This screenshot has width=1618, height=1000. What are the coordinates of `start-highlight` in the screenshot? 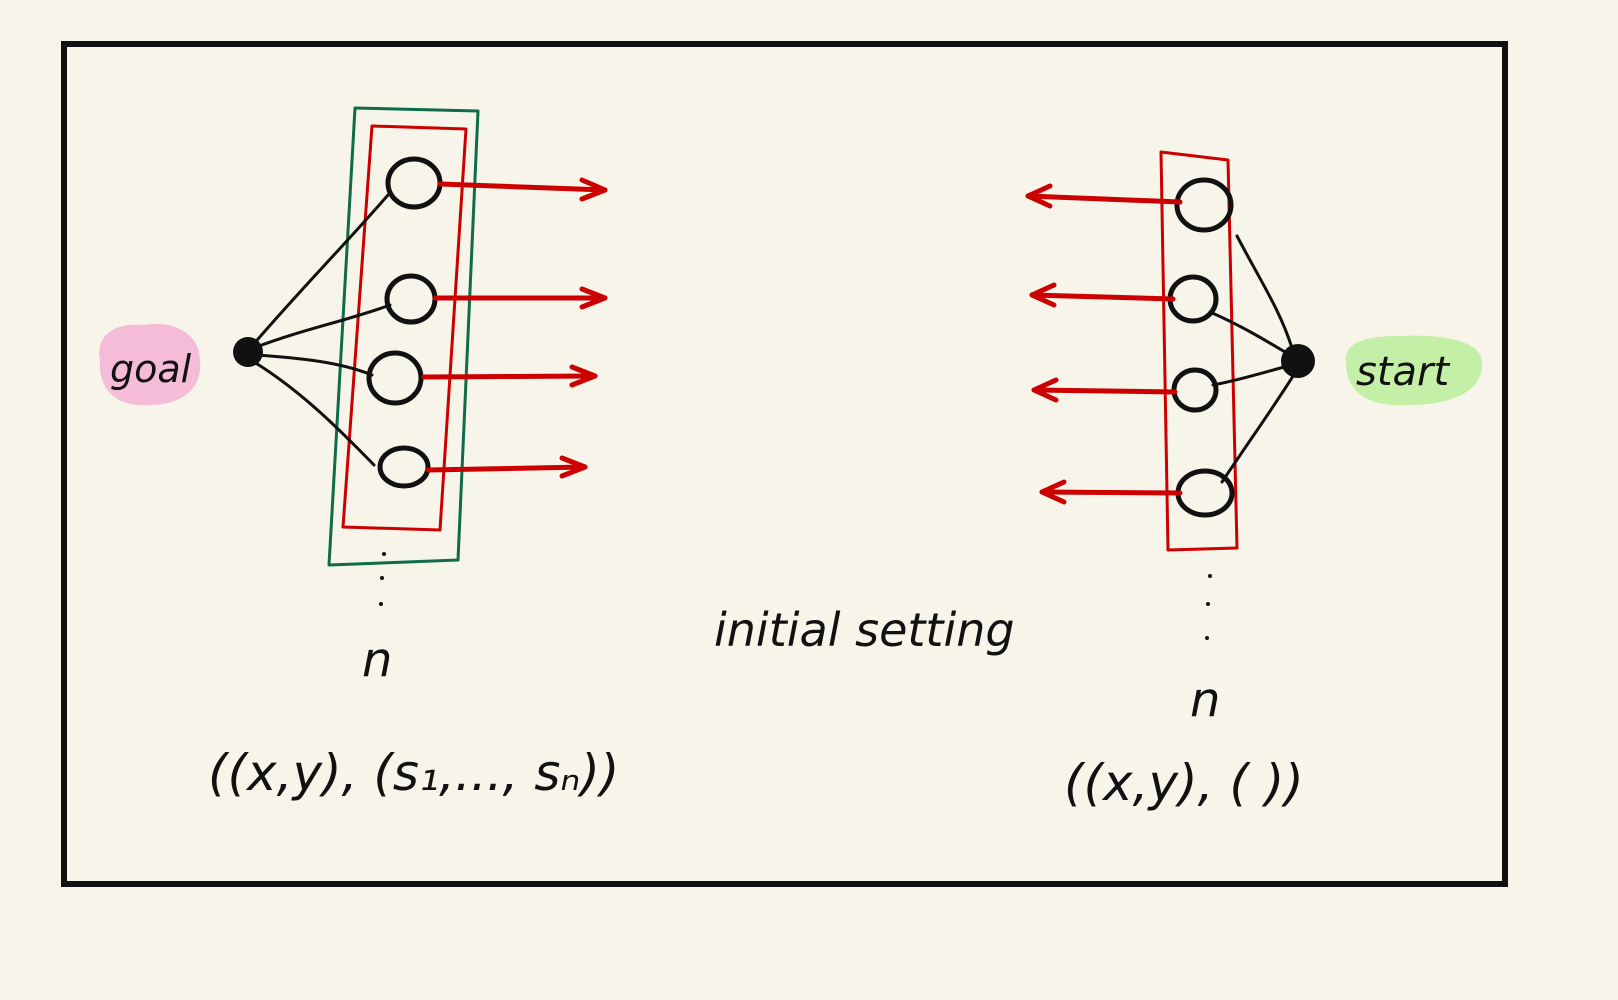 It's located at (1414, 370).